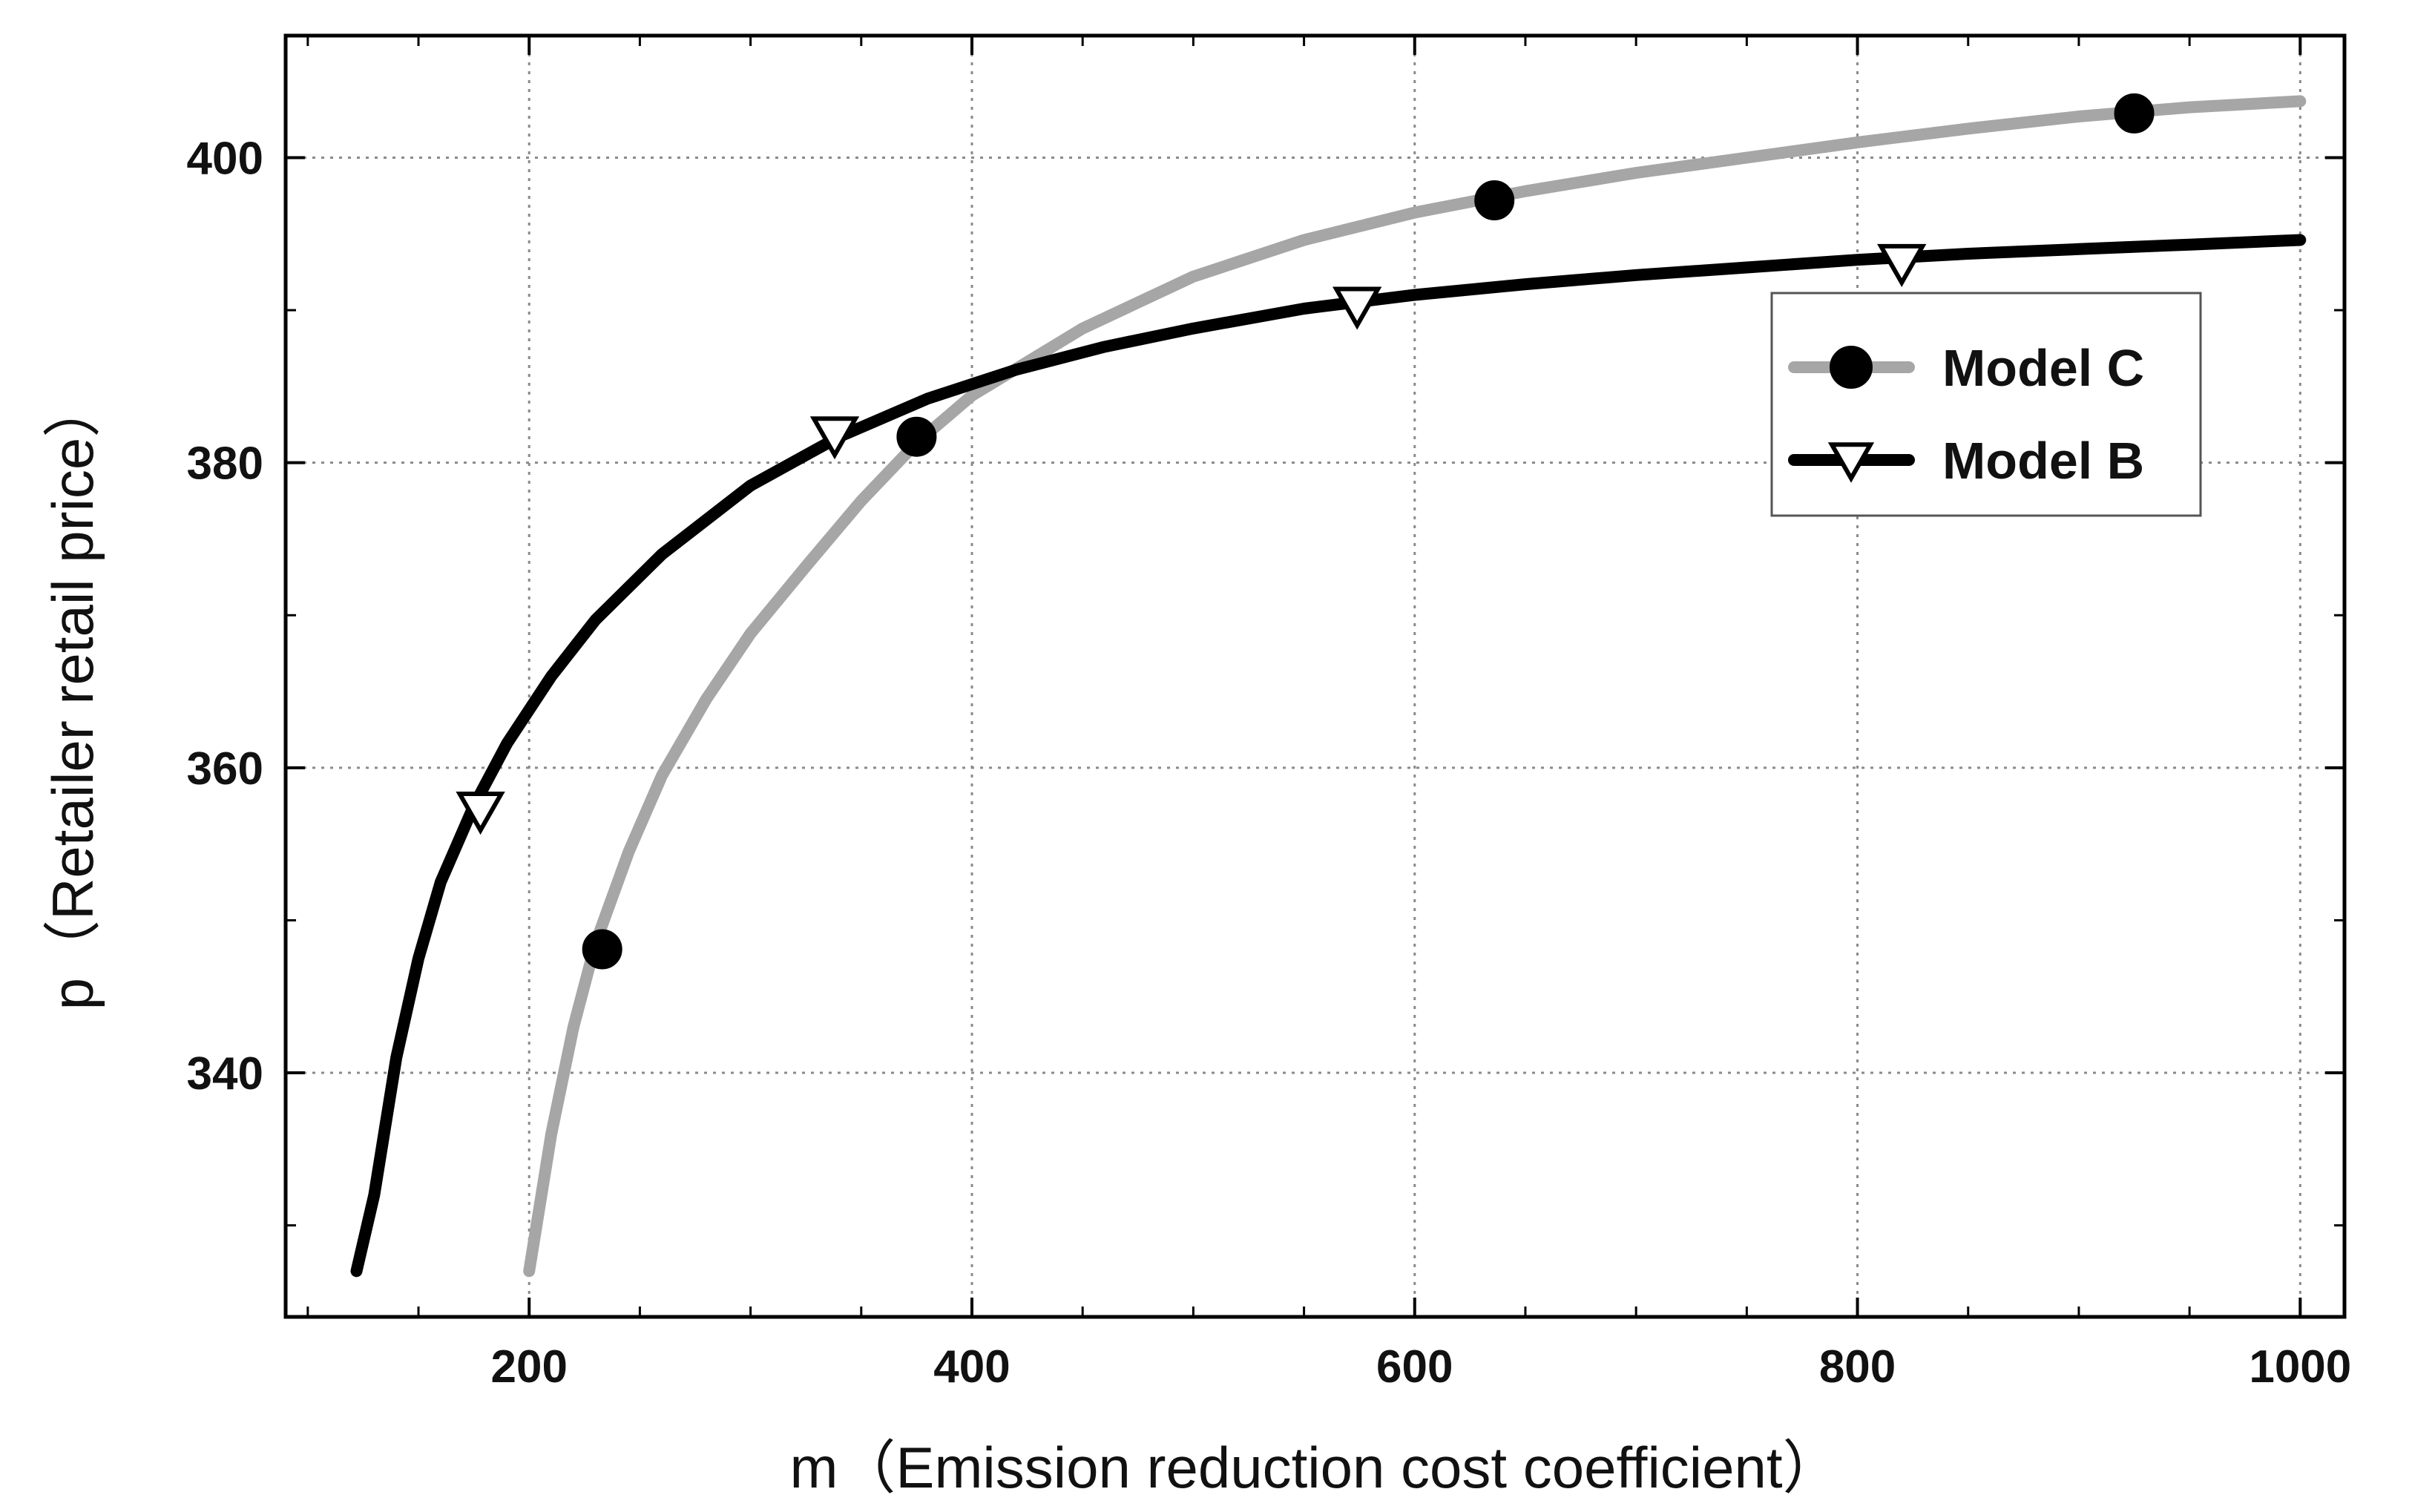  Describe the element at coordinates (1966, 414) in the screenshot. I see `legend-items: Model C Model B` at that location.